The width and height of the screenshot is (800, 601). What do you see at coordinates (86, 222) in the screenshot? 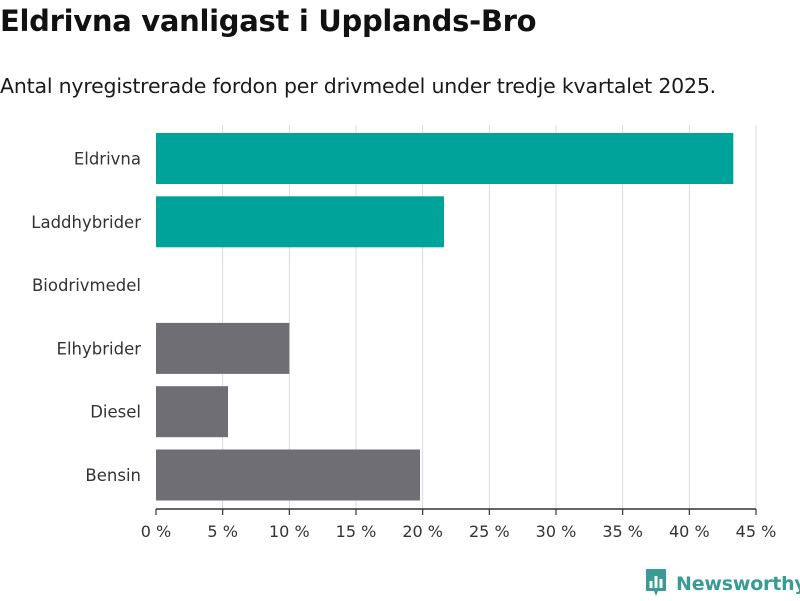
I see `category-label: Laddhybrider` at bounding box center [86, 222].